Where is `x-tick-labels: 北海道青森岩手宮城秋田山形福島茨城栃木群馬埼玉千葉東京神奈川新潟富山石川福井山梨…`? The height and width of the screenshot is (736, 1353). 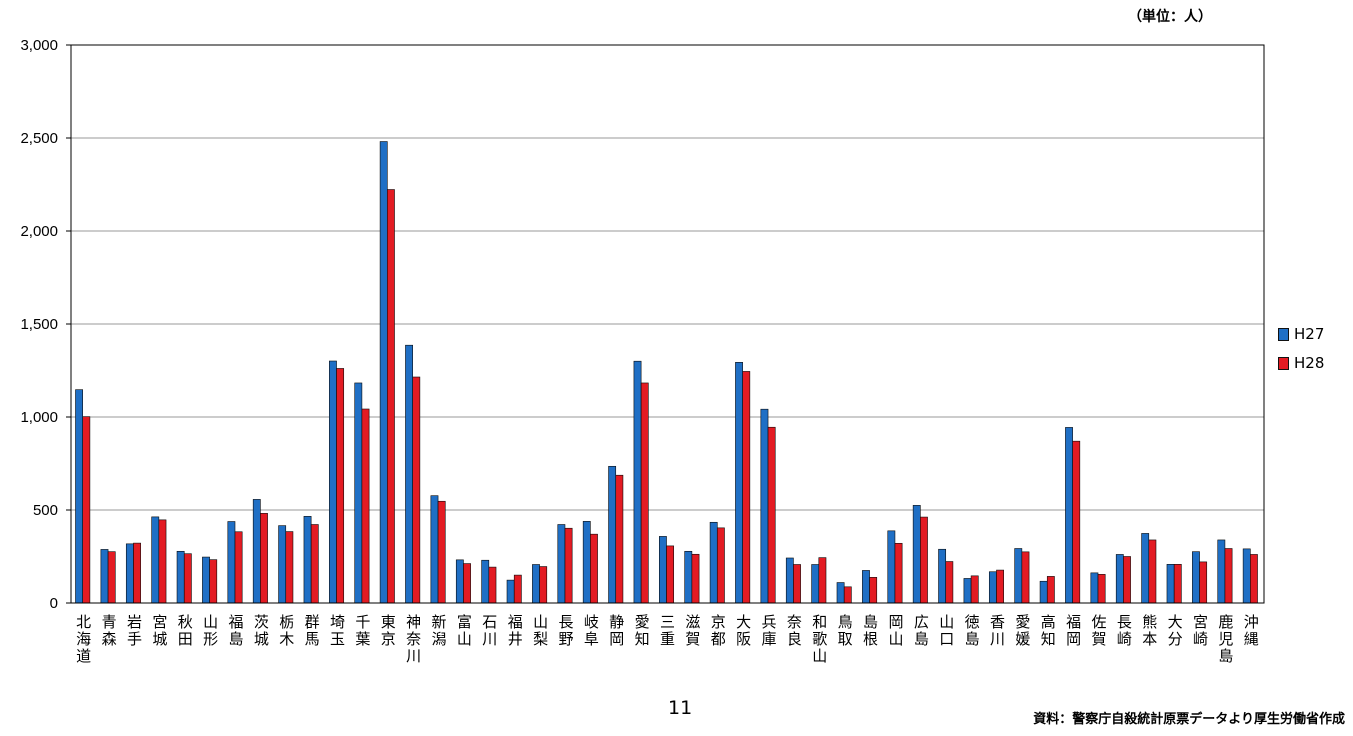
x-tick-labels: 北海道青森岩手宮城秋田山形福島茨城栃木群馬埼玉千葉東京神奈川新潟富山石川福井山梨… is located at coordinates (667, 639).